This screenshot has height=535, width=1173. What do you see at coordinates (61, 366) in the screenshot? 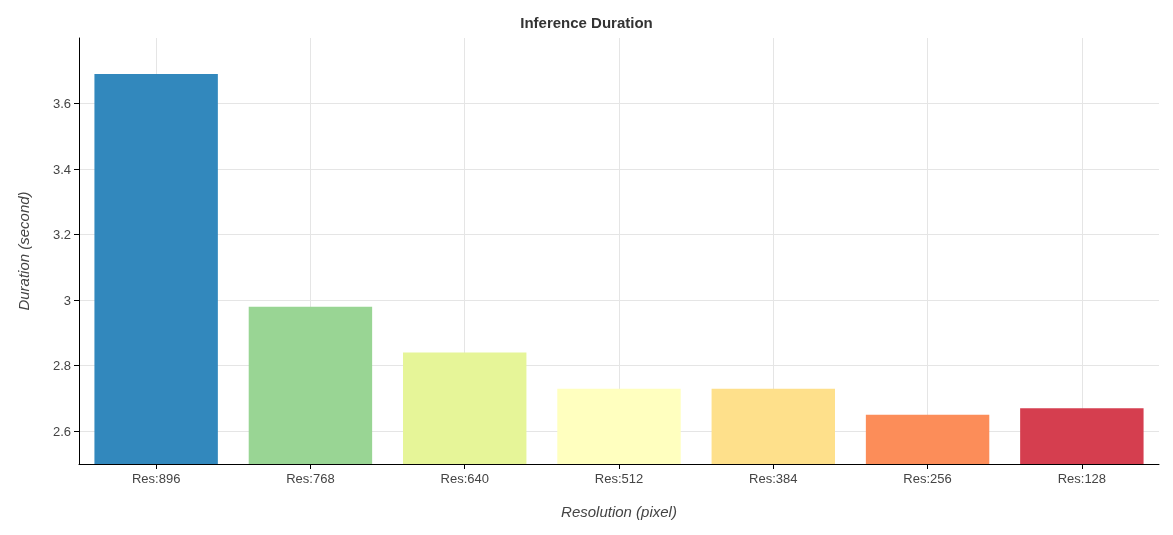
I see `y-tick-label: 2.8` at bounding box center [61, 366].